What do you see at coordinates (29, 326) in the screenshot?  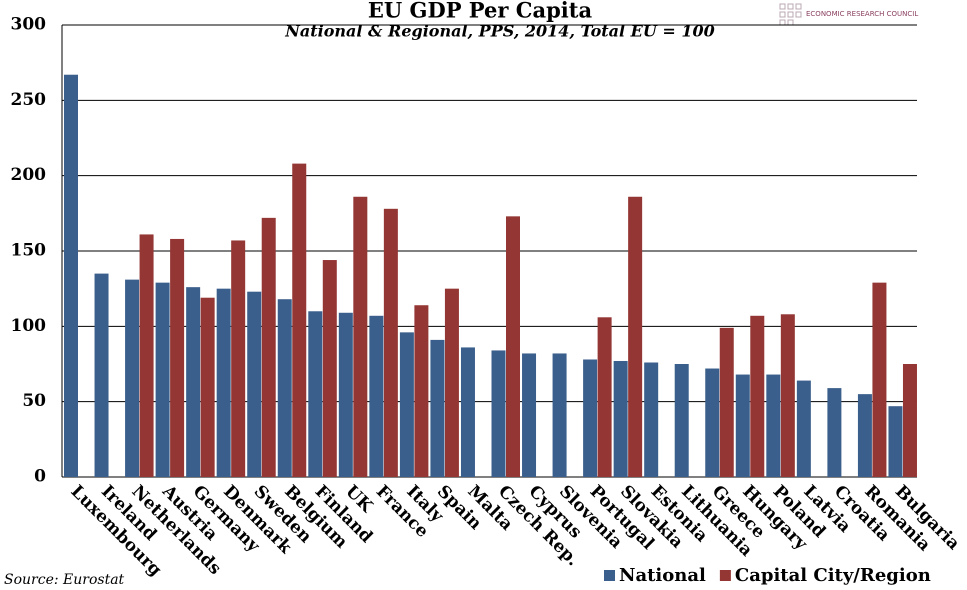 I see `y-tick-label: 100` at bounding box center [29, 326].